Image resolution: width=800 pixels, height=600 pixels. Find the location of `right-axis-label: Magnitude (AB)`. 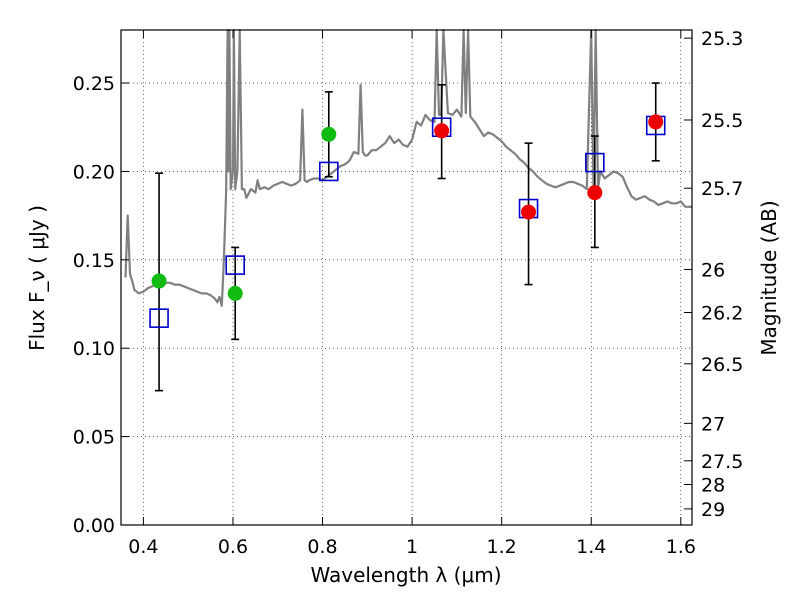

right-axis-label: Magnitude (AB) is located at coordinates (769, 277).